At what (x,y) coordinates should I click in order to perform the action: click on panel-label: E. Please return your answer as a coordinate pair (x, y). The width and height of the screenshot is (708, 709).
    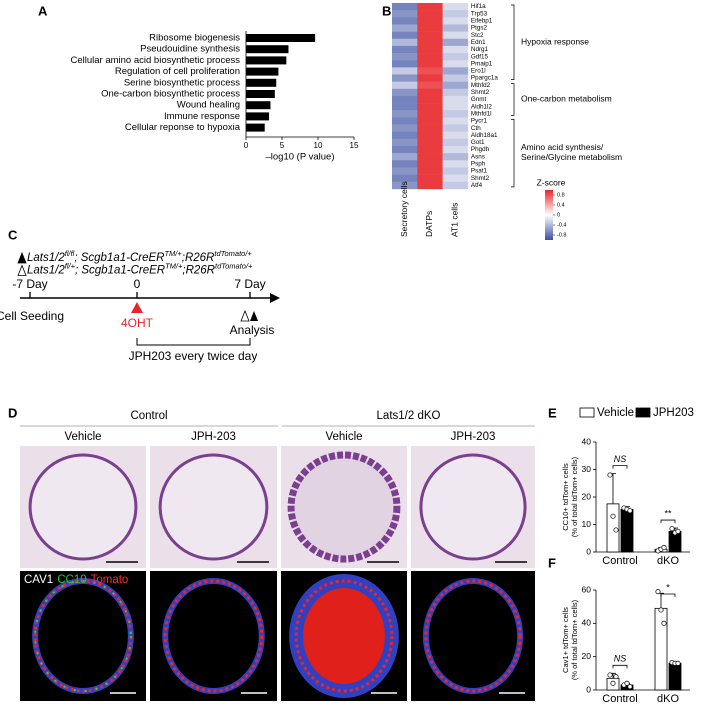
    Looking at the image, I should click on (552, 412).